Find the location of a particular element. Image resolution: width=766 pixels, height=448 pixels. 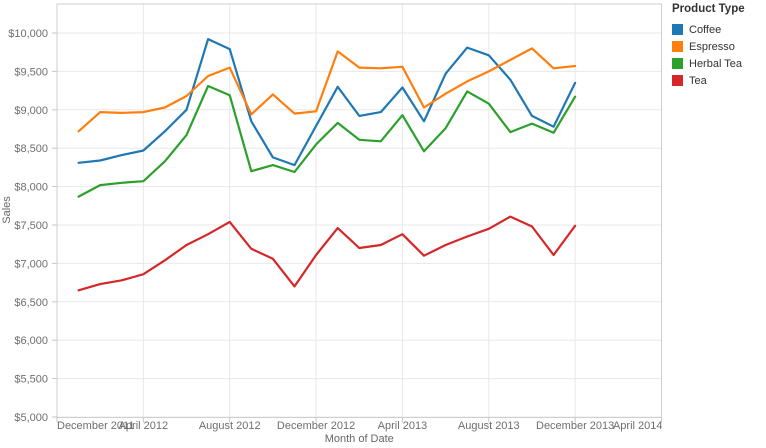

legend-item-label: Herbal Tea is located at coordinates (715, 63).